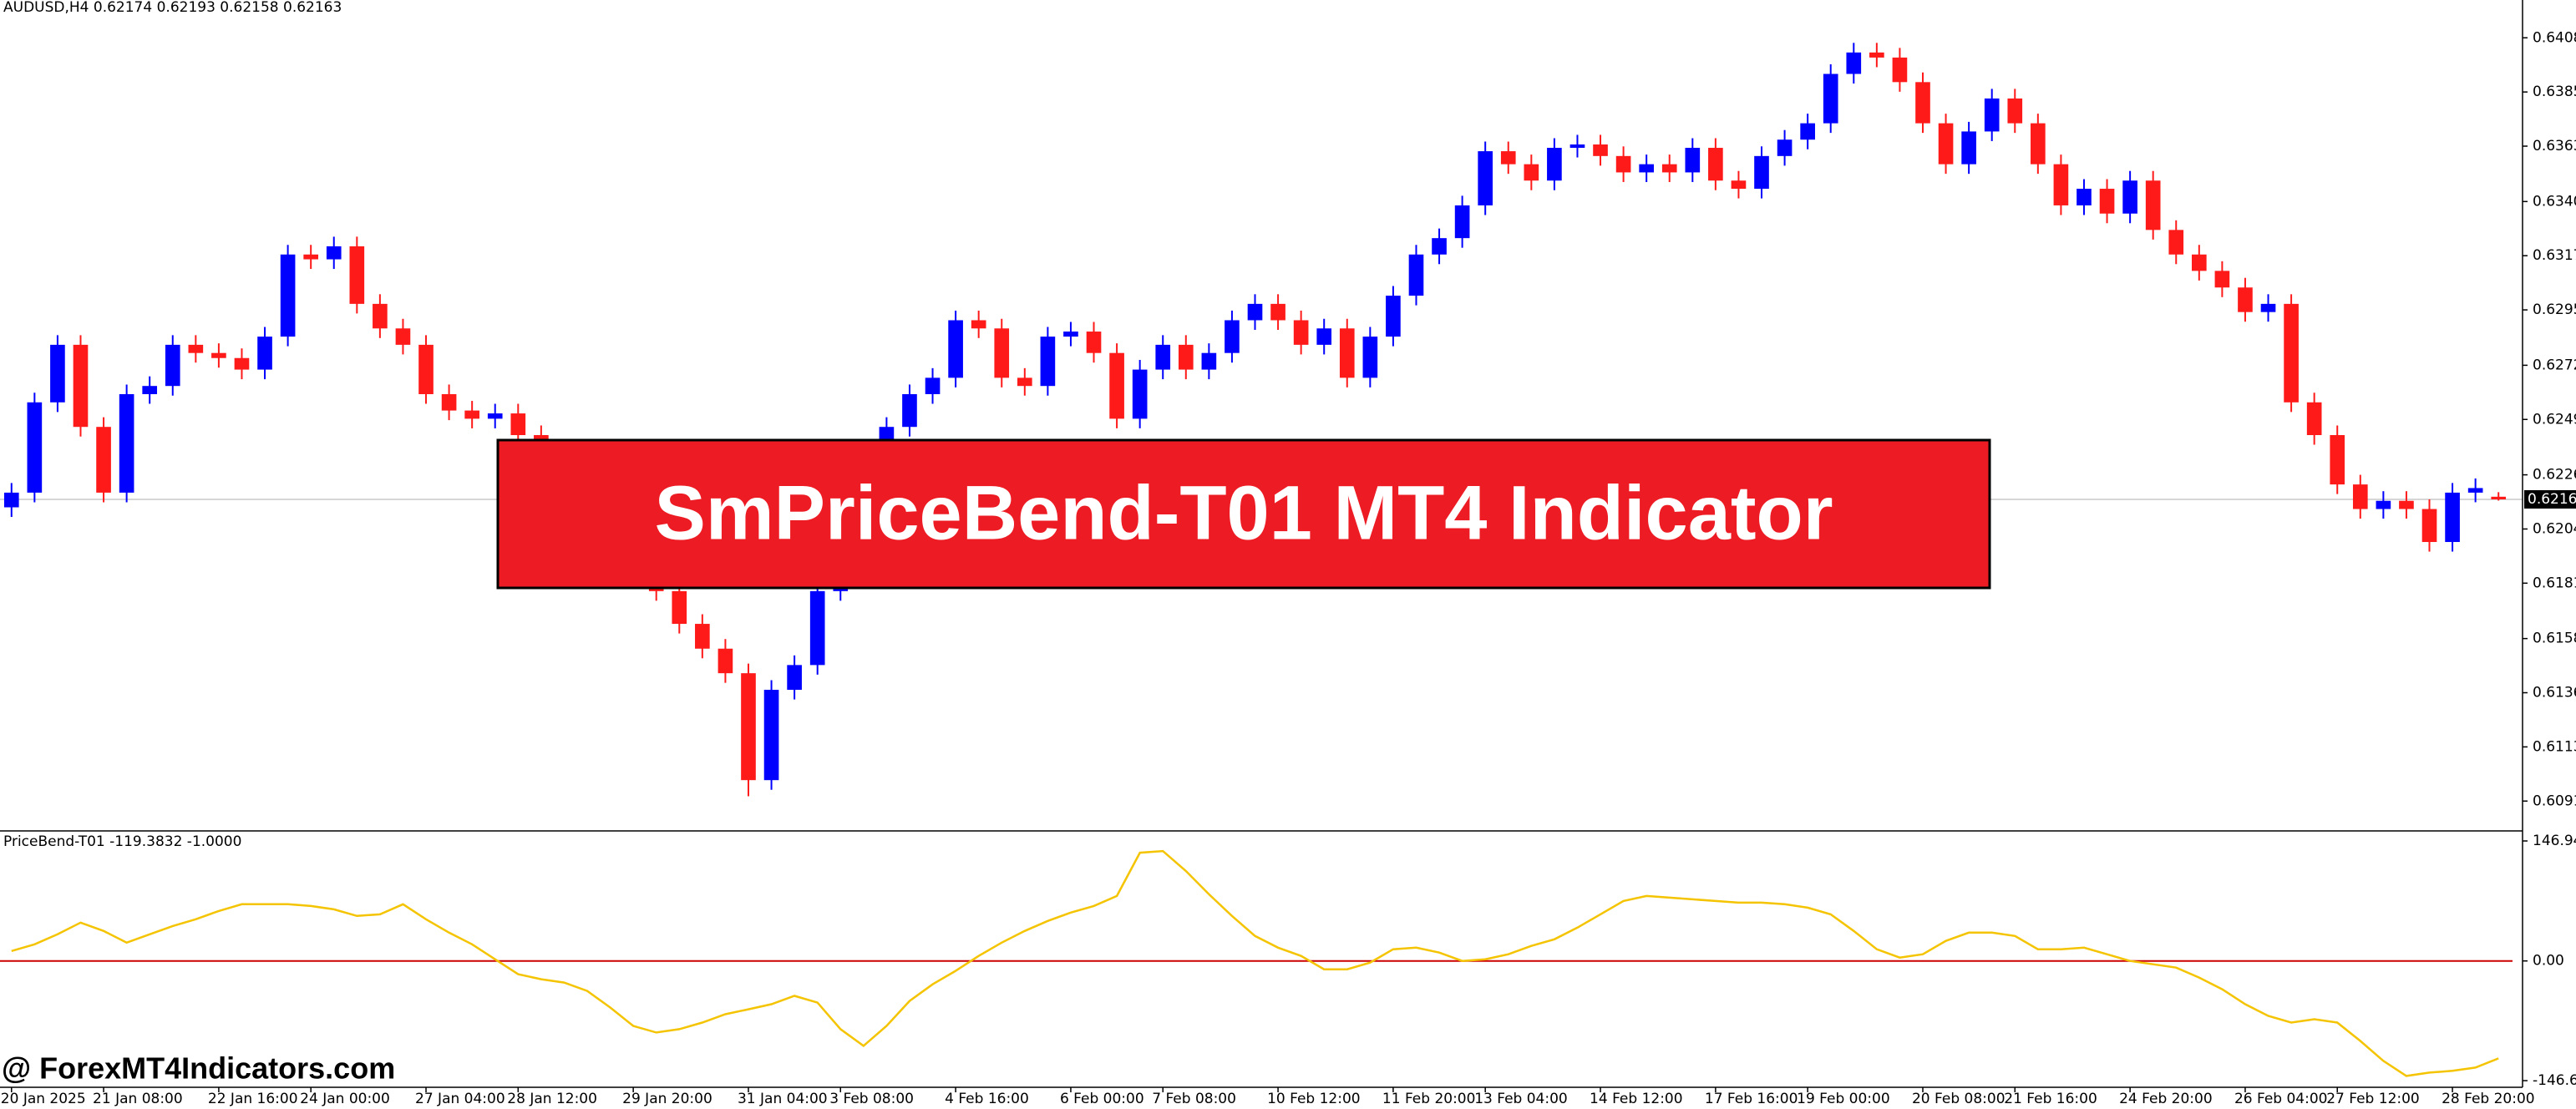 This screenshot has height=1109, width=2576. I want to click on x-tick-label: 10 Feb 12:00, so click(1314, 1099).